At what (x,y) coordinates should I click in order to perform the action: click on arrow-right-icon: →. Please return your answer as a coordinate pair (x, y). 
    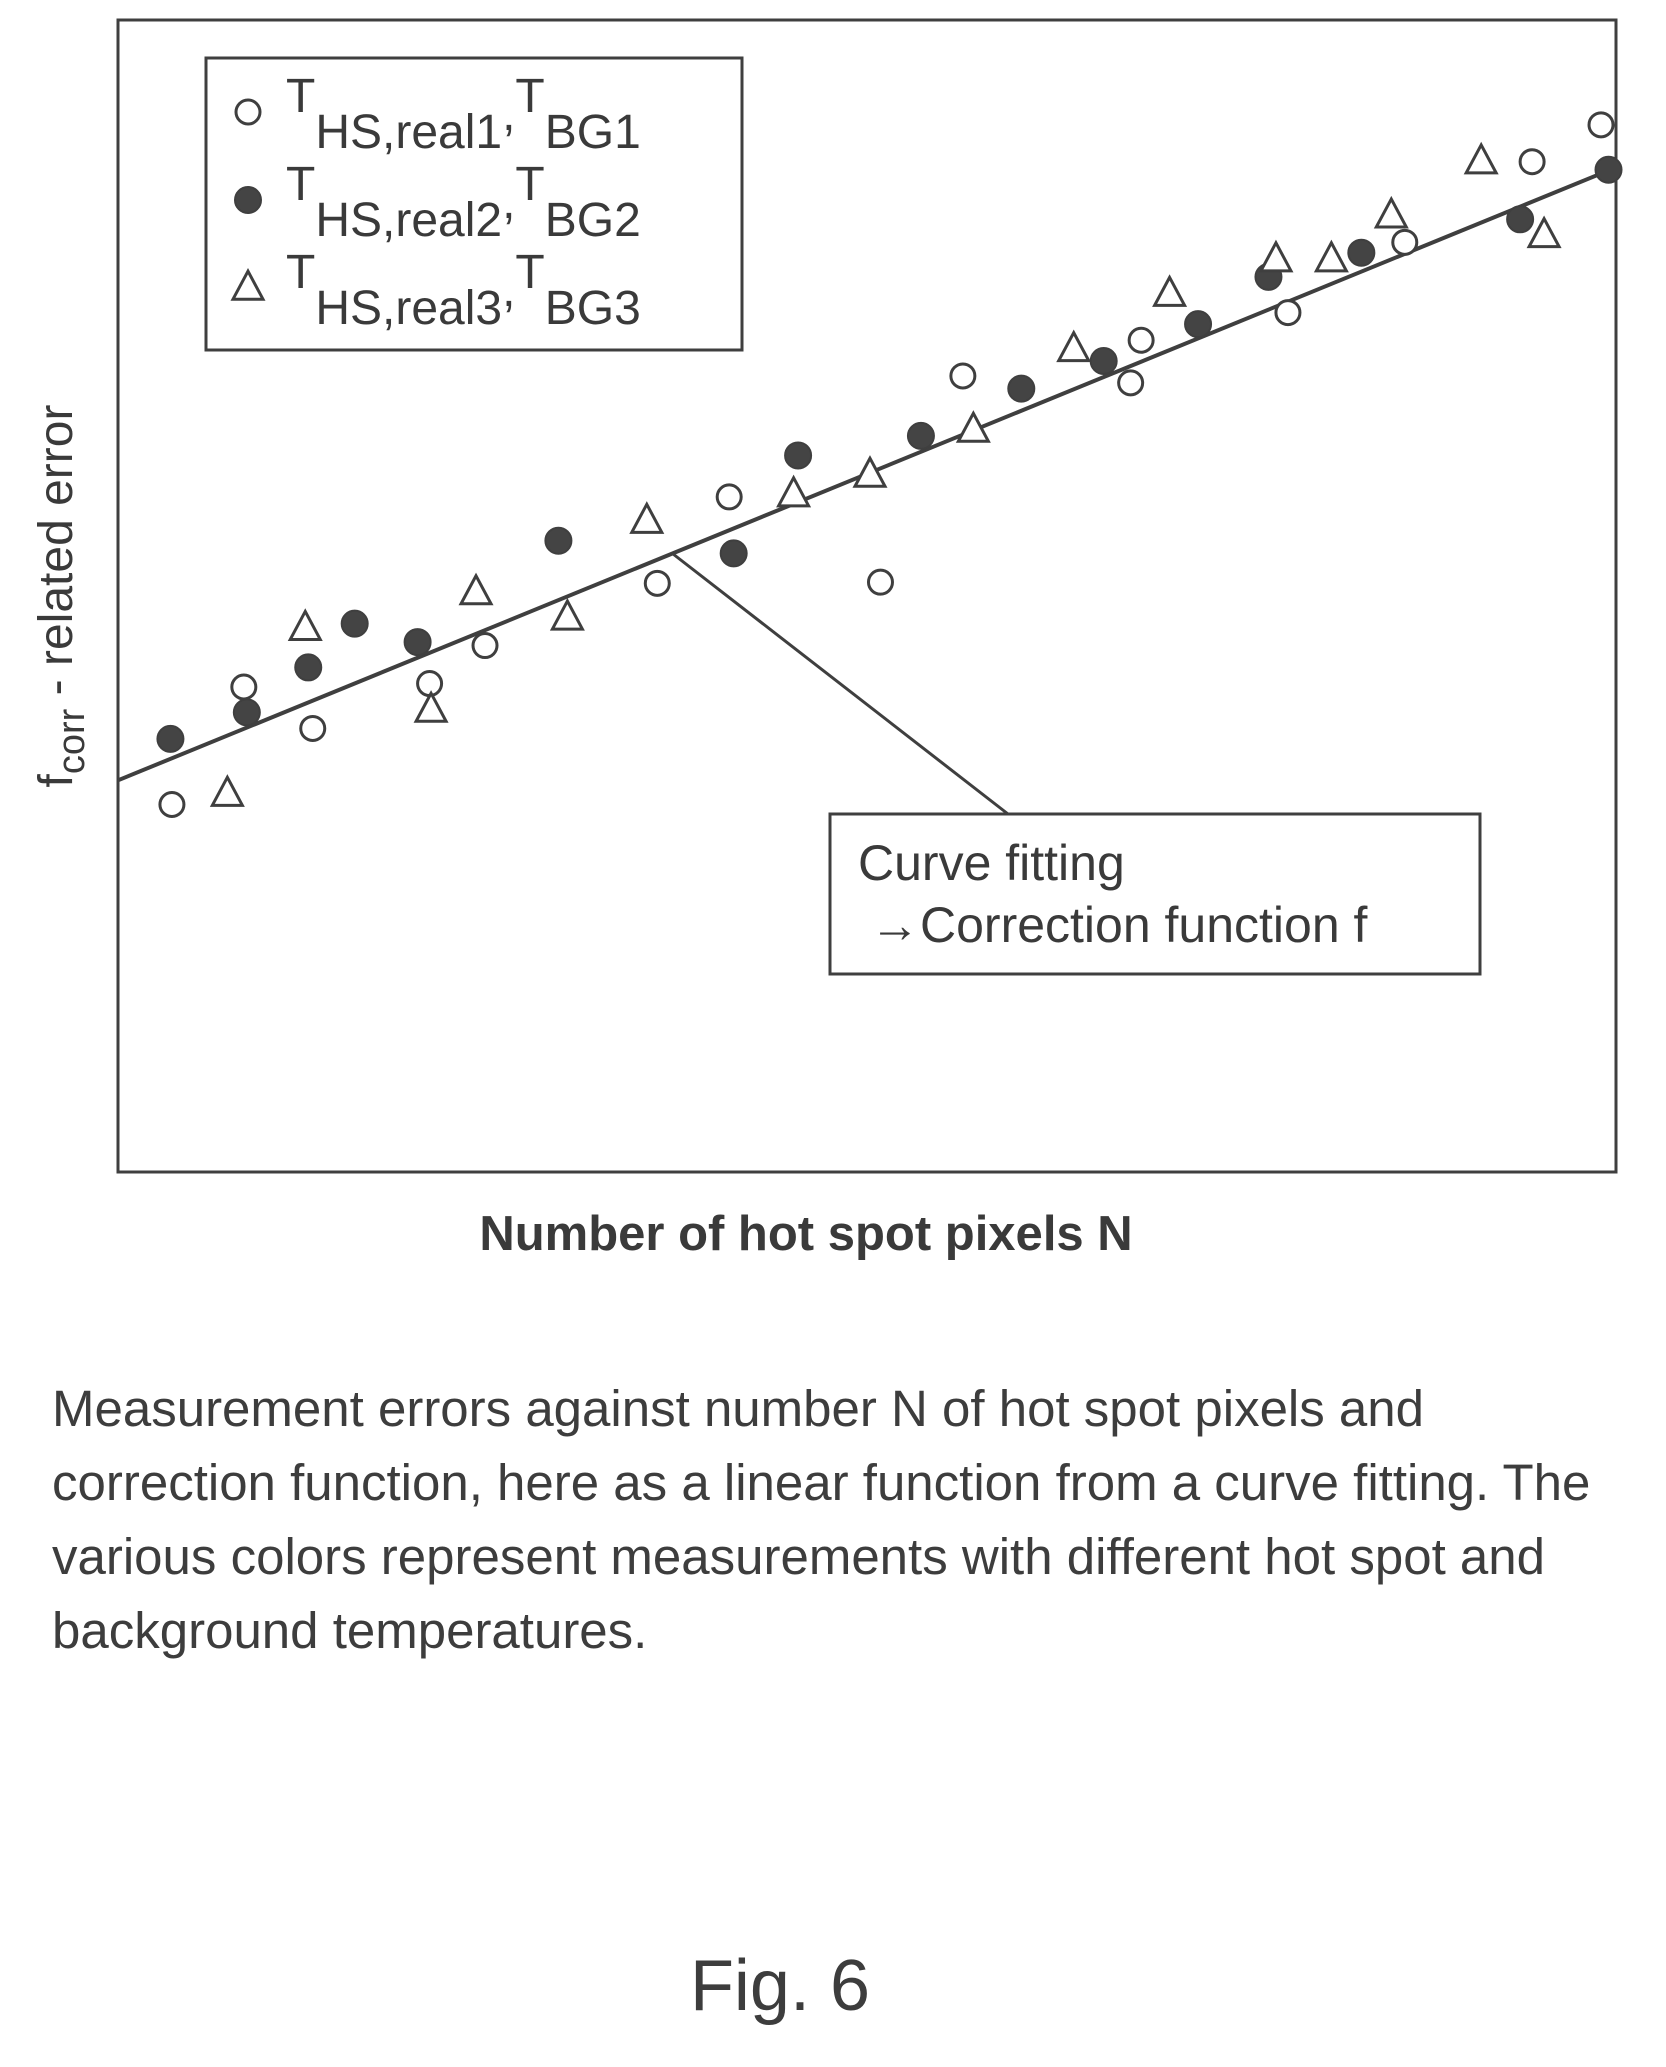
    Looking at the image, I should click on (895, 925).